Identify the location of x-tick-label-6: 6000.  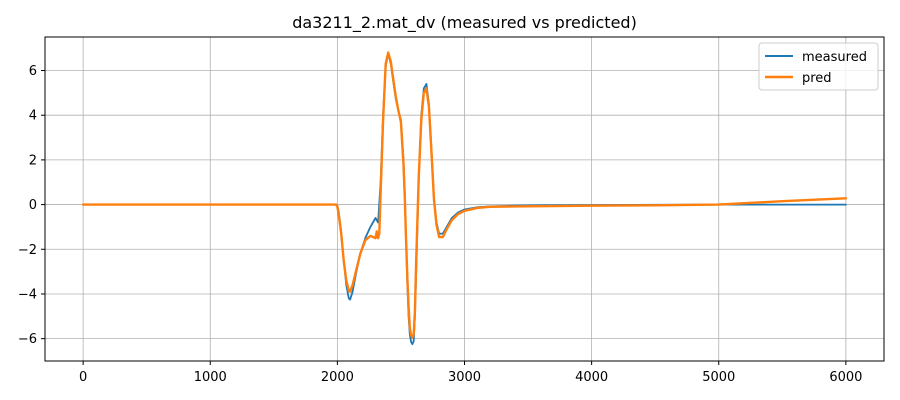
(845, 377).